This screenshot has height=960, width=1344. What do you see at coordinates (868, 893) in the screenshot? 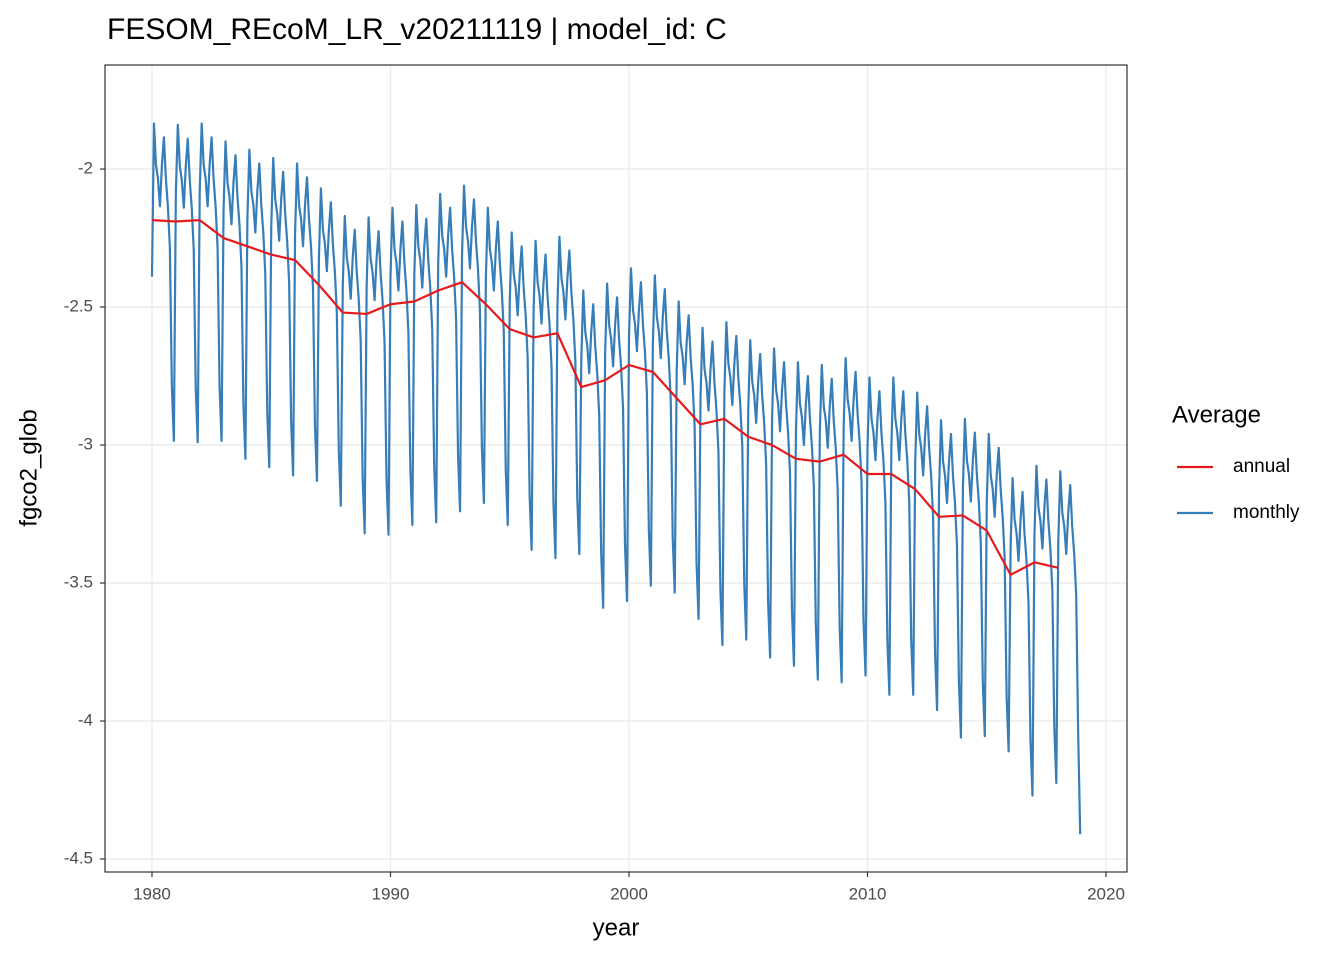
I see `x-tick-label: 2010` at bounding box center [868, 893].